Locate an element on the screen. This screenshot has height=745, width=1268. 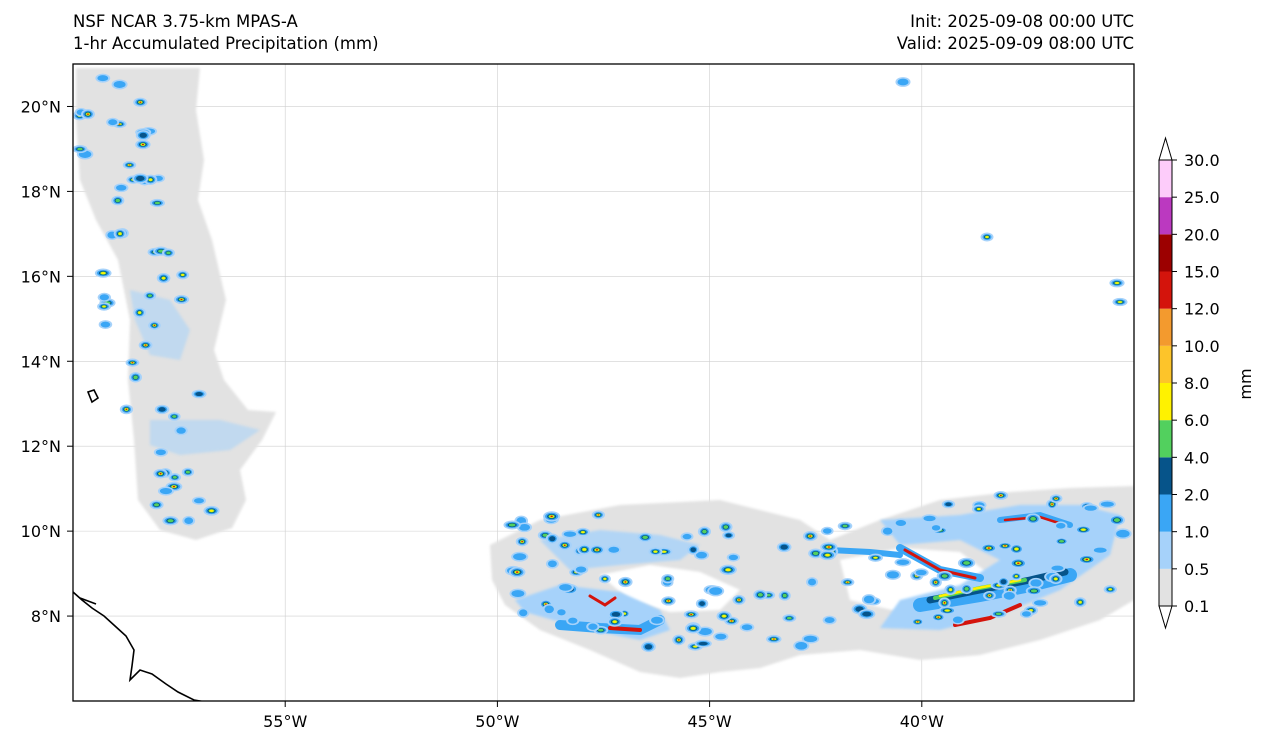
colorbar-tick-label: 0.5 is located at coordinates (1196, 569).